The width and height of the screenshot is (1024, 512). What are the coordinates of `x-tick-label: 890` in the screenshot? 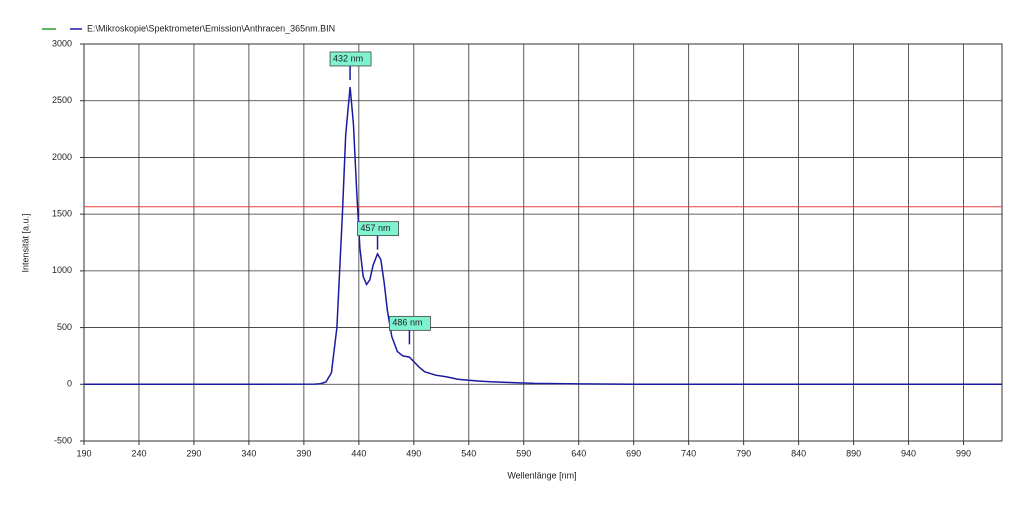 It's located at (853, 453).